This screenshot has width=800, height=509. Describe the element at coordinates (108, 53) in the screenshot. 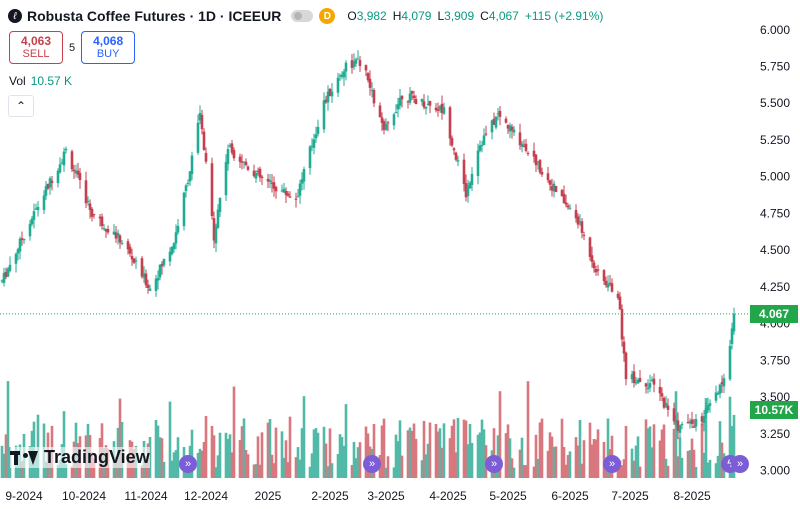

I see `buy-label: BUY` at that location.